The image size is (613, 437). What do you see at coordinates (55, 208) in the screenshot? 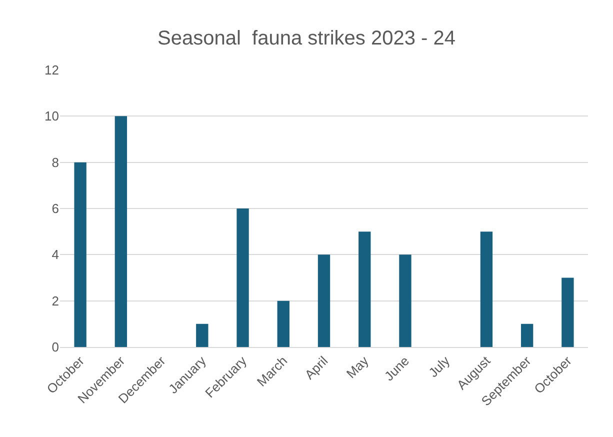
I see `y-tick-label: 6` at bounding box center [55, 208].